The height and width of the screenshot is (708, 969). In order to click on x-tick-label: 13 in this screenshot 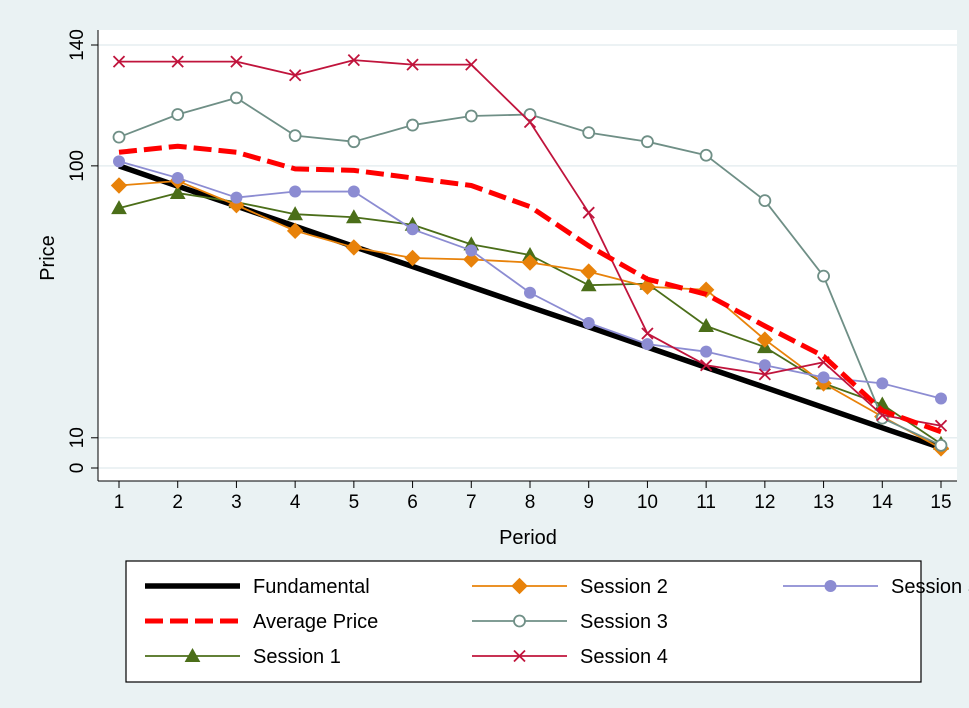, I will do `click(823, 502)`.